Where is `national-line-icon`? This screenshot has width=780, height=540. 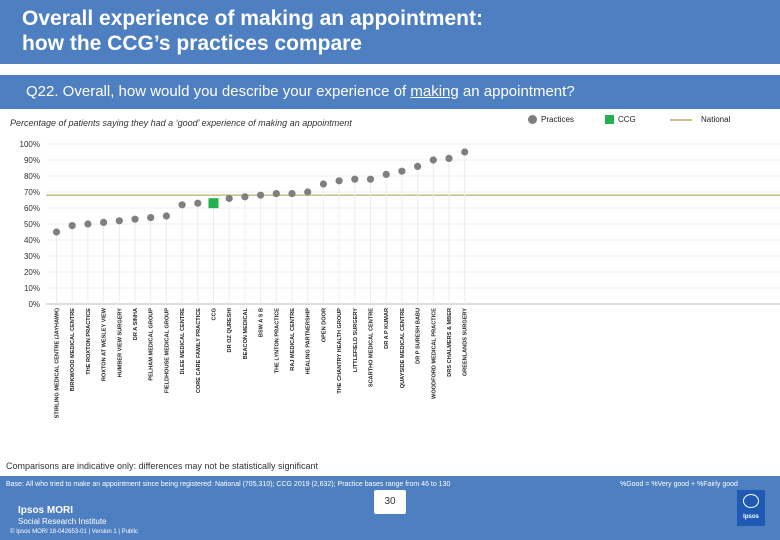 national-line-icon is located at coordinates (681, 119).